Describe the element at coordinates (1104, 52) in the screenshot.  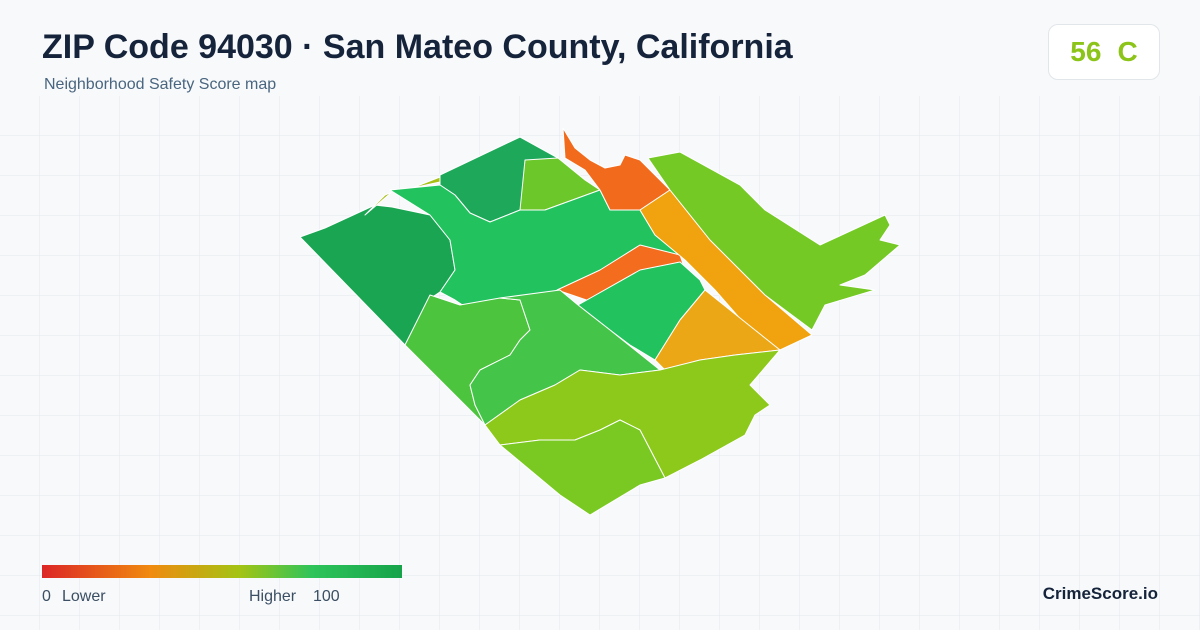
I see `score-badge: 56 C` at that location.